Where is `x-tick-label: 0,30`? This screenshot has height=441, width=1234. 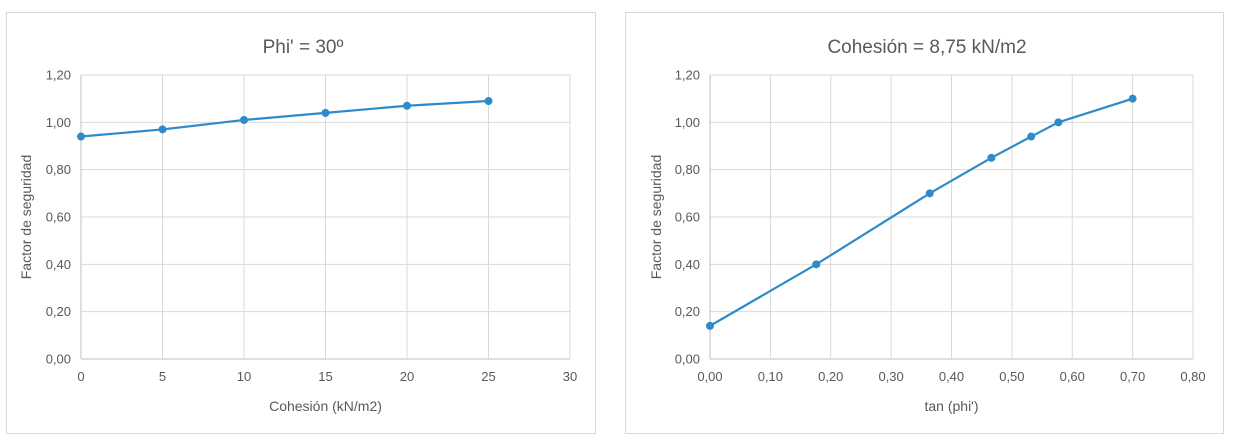
x-tick-label: 0,30 is located at coordinates (890, 376).